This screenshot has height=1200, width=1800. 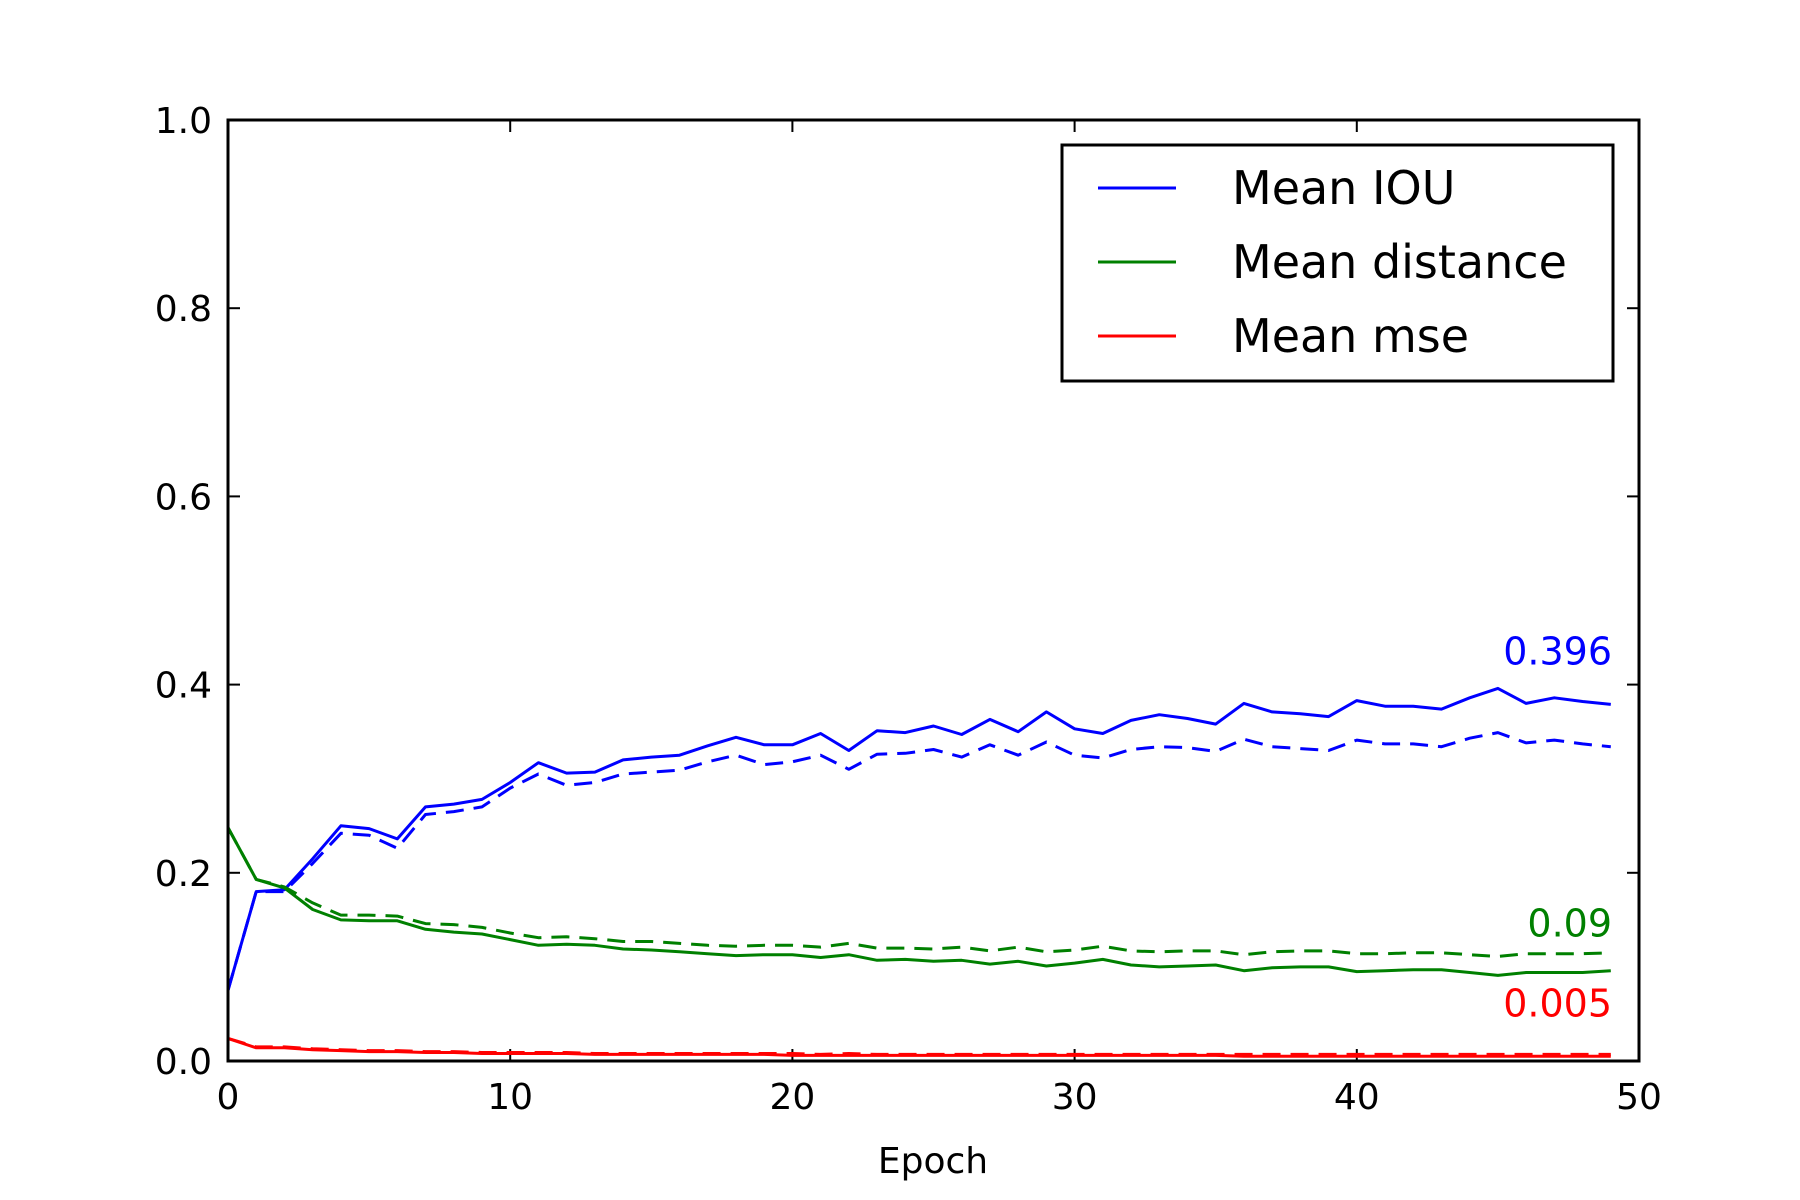 What do you see at coordinates (228, 1097) in the screenshot?
I see `x-tick-label: 0` at bounding box center [228, 1097].